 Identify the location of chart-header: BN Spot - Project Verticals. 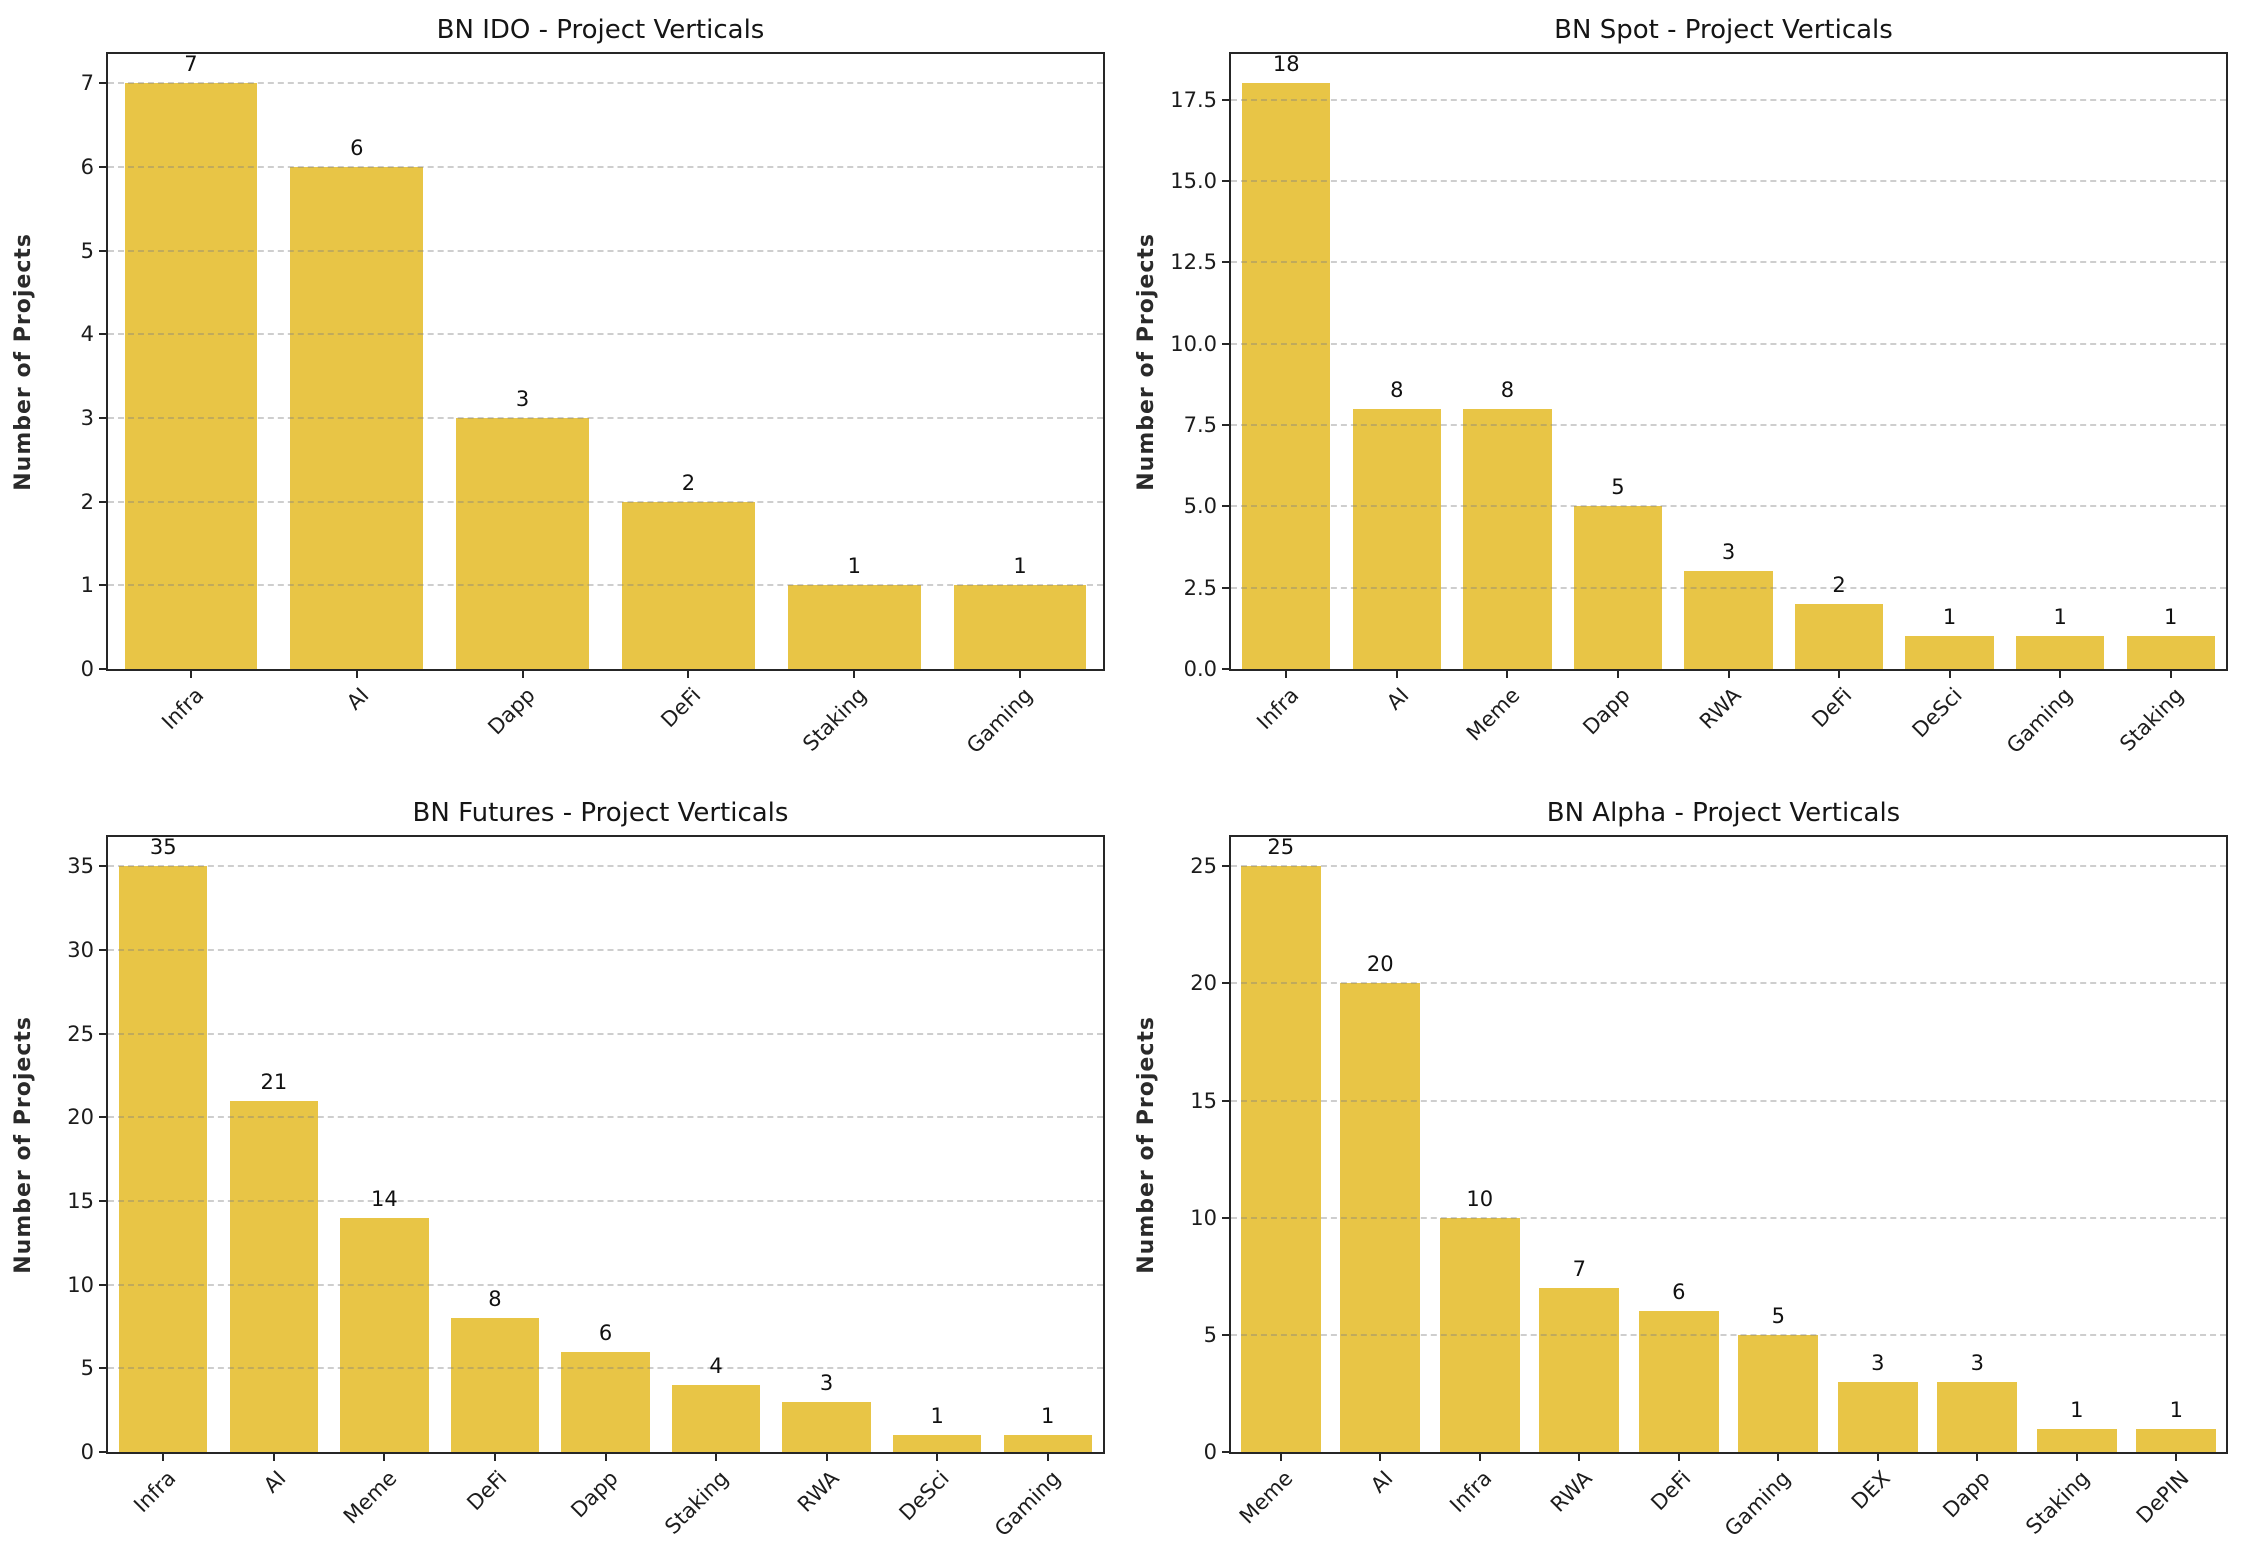
(1723, 30).